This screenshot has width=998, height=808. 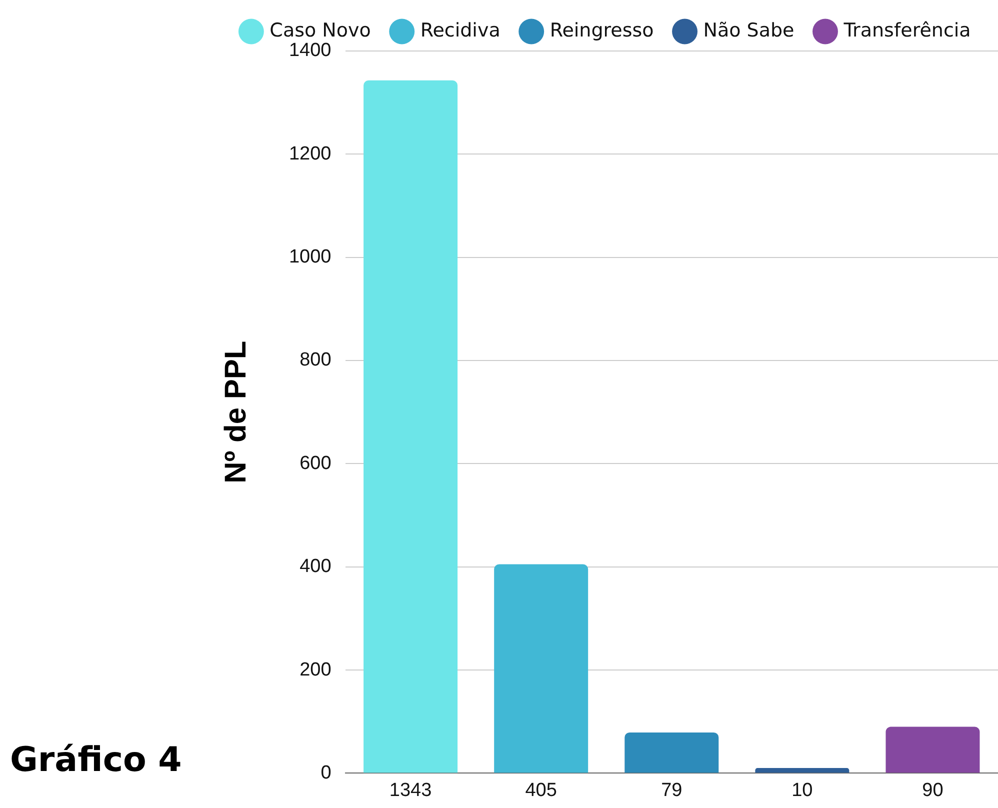 I want to click on y-tick-label: 400, so click(x=316, y=567).